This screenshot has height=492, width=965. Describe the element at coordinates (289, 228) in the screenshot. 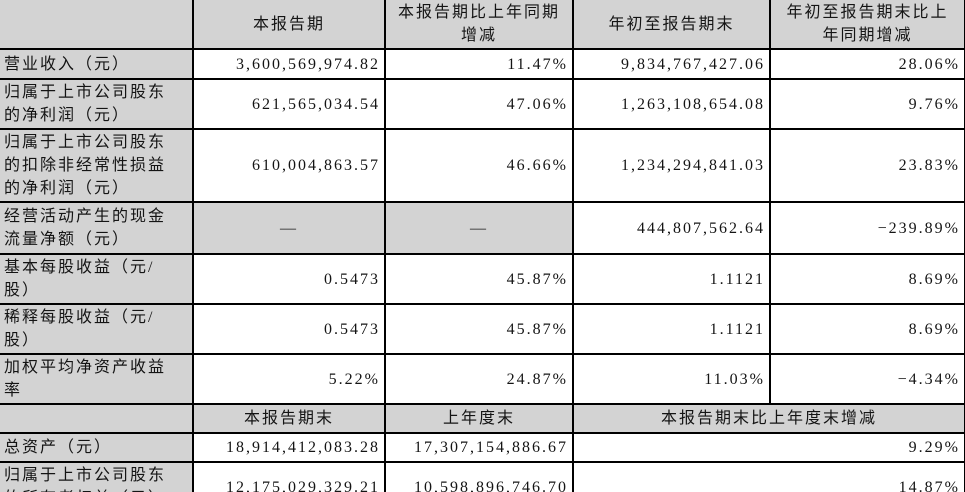

I see `cell-current-period-dash: —` at that location.